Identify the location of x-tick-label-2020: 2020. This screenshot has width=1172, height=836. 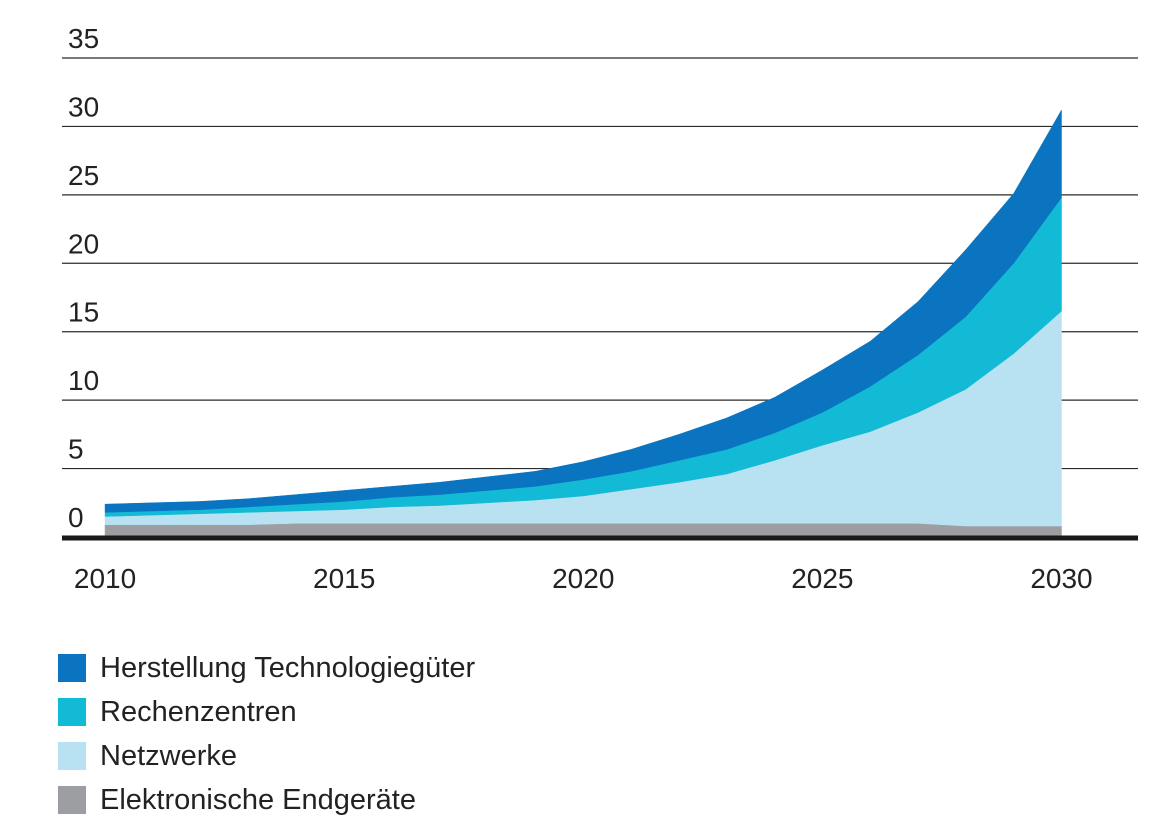
(583, 578).